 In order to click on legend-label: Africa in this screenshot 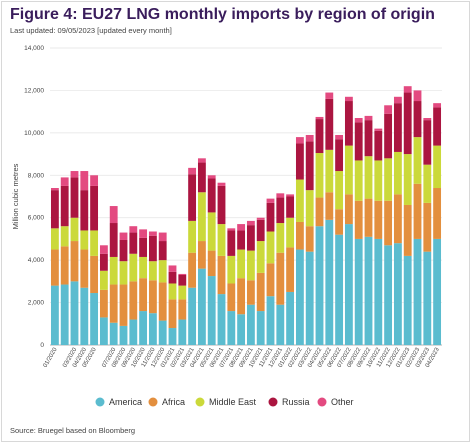, I will do `click(173, 402)`.